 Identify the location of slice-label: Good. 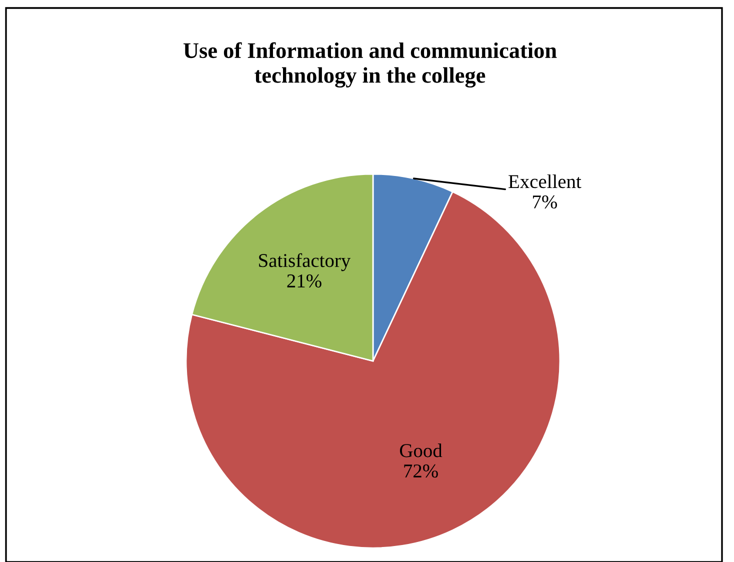
(421, 451).